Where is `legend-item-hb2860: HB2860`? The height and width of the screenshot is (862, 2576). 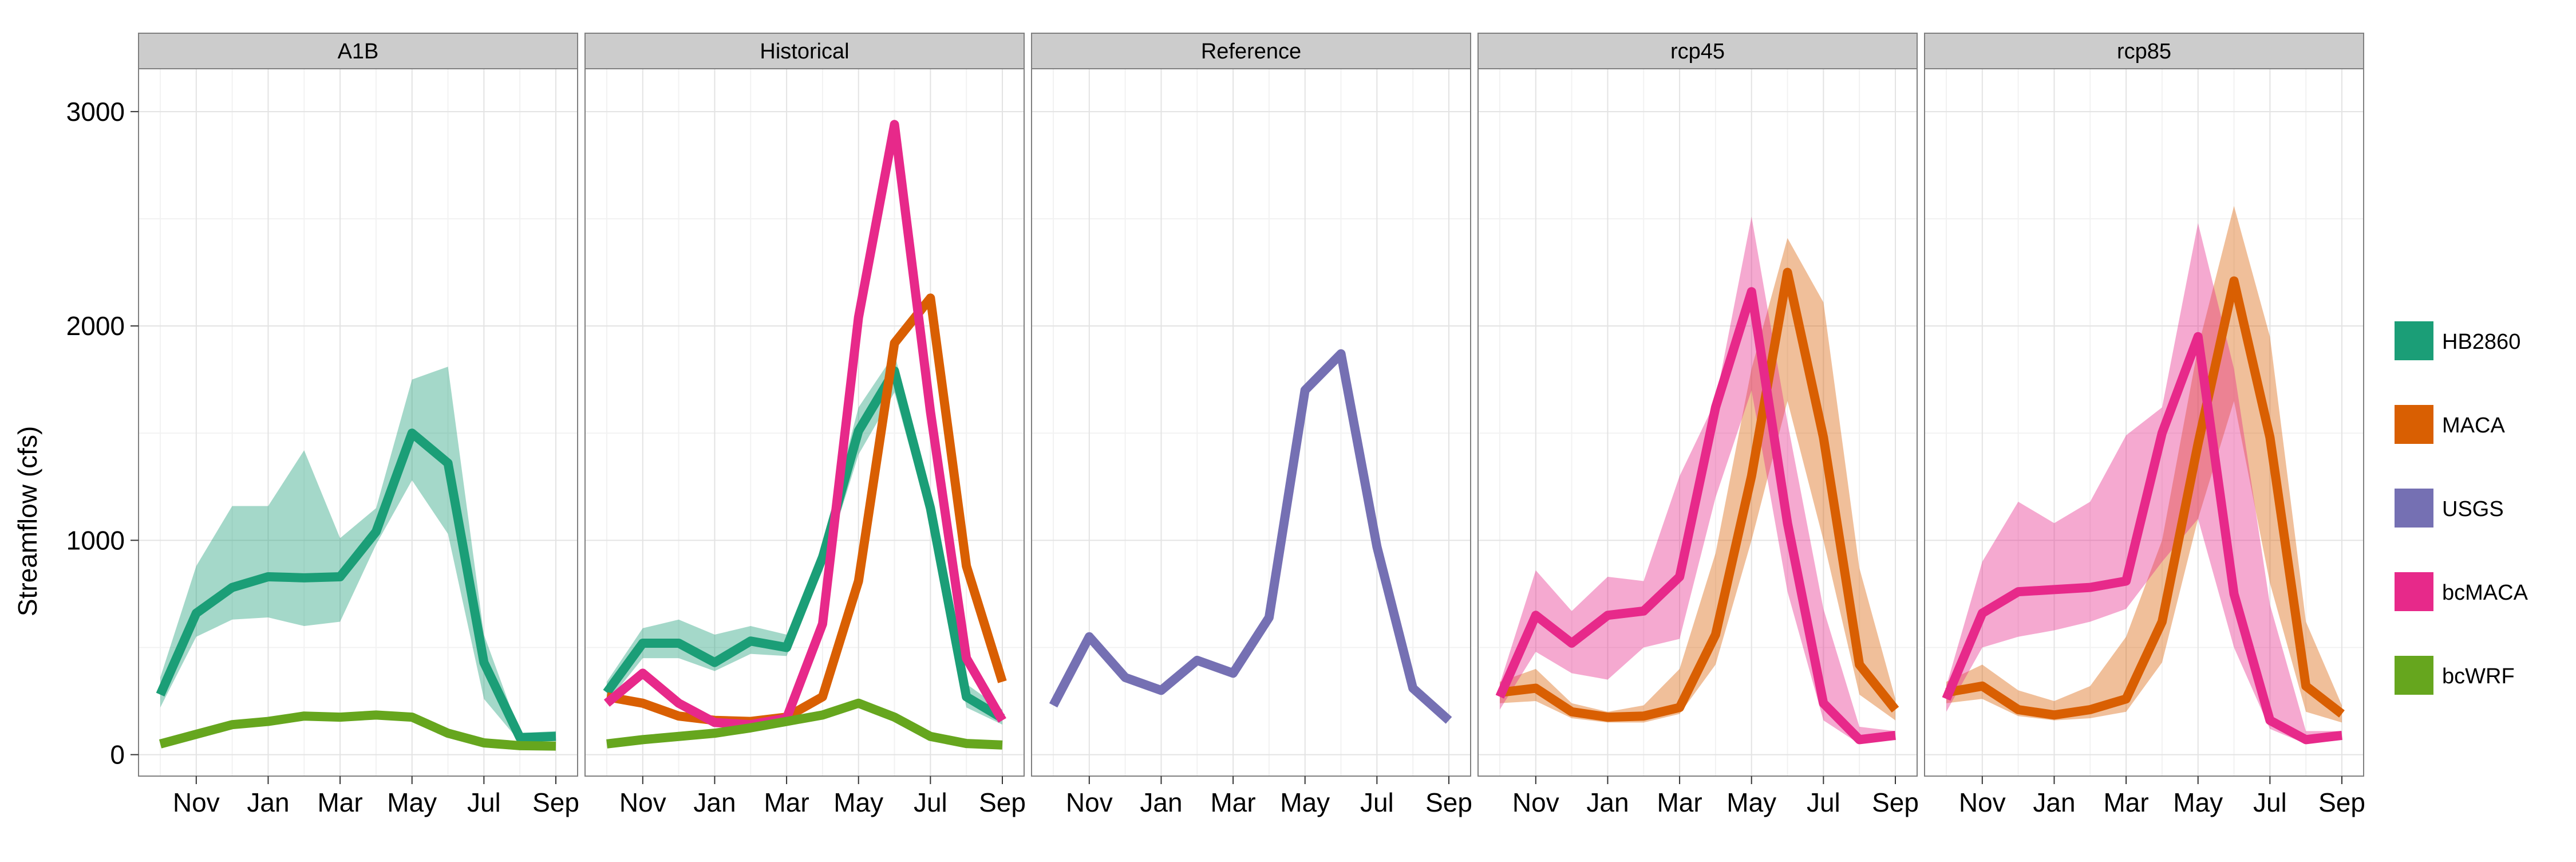
legend-item-hb2860: HB2860 is located at coordinates (2456, 341).